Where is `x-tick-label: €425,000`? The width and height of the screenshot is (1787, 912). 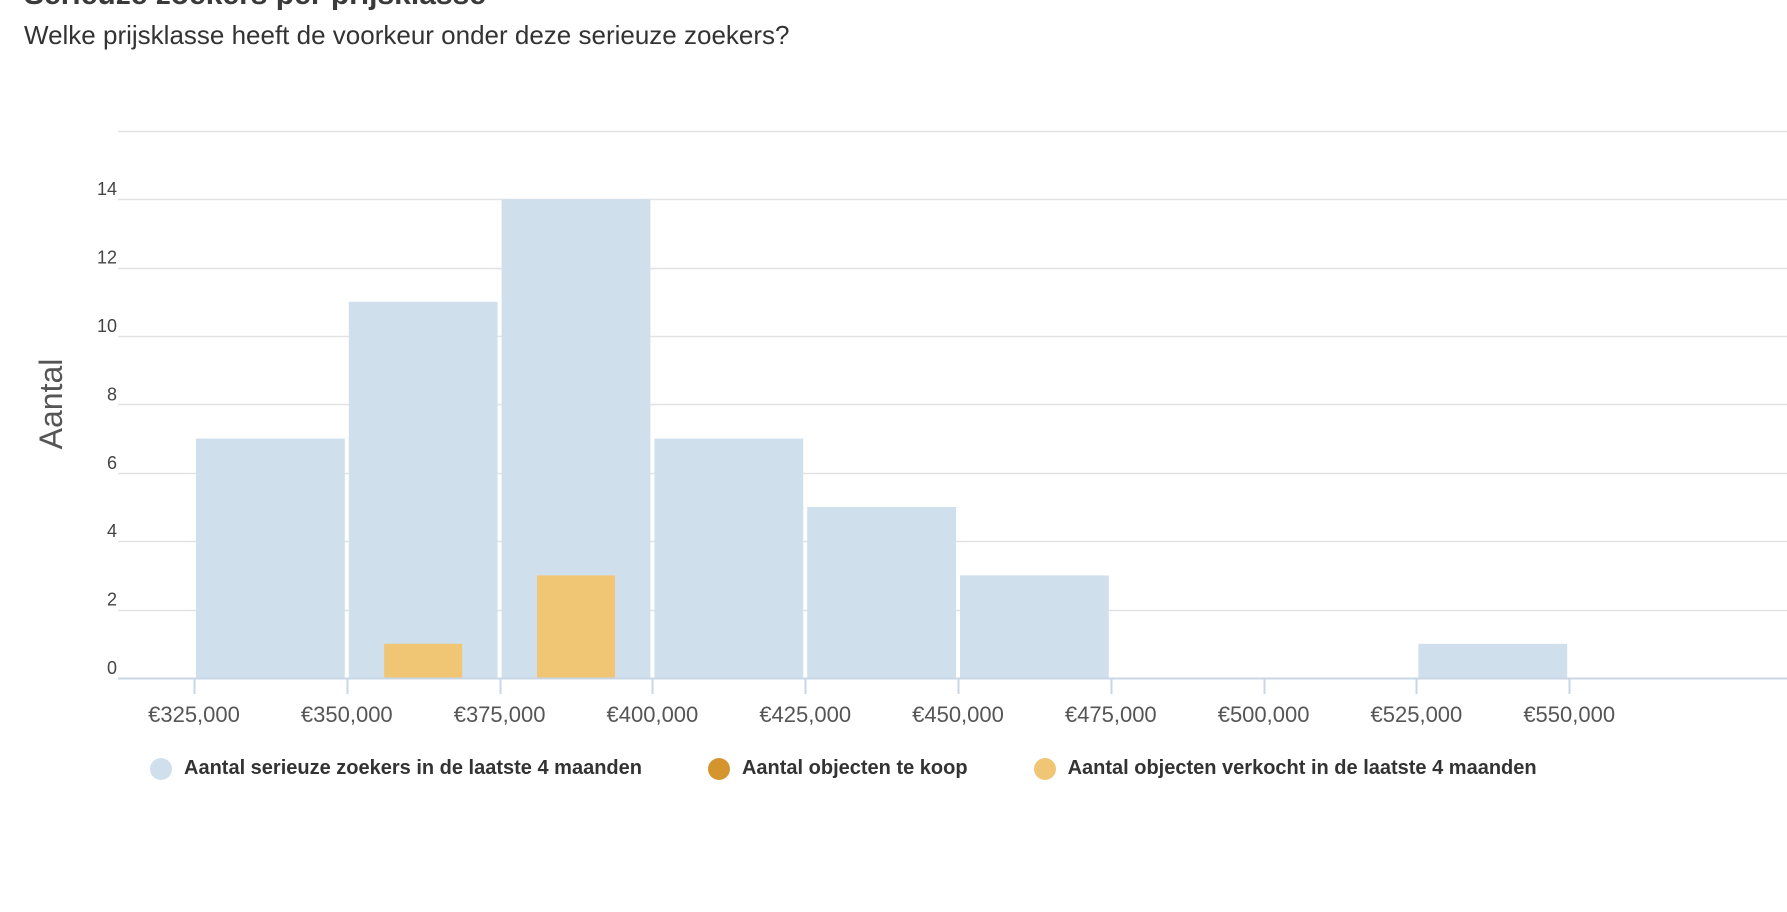 x-tick-label: €425,000 is located at coordinates (805, 714).